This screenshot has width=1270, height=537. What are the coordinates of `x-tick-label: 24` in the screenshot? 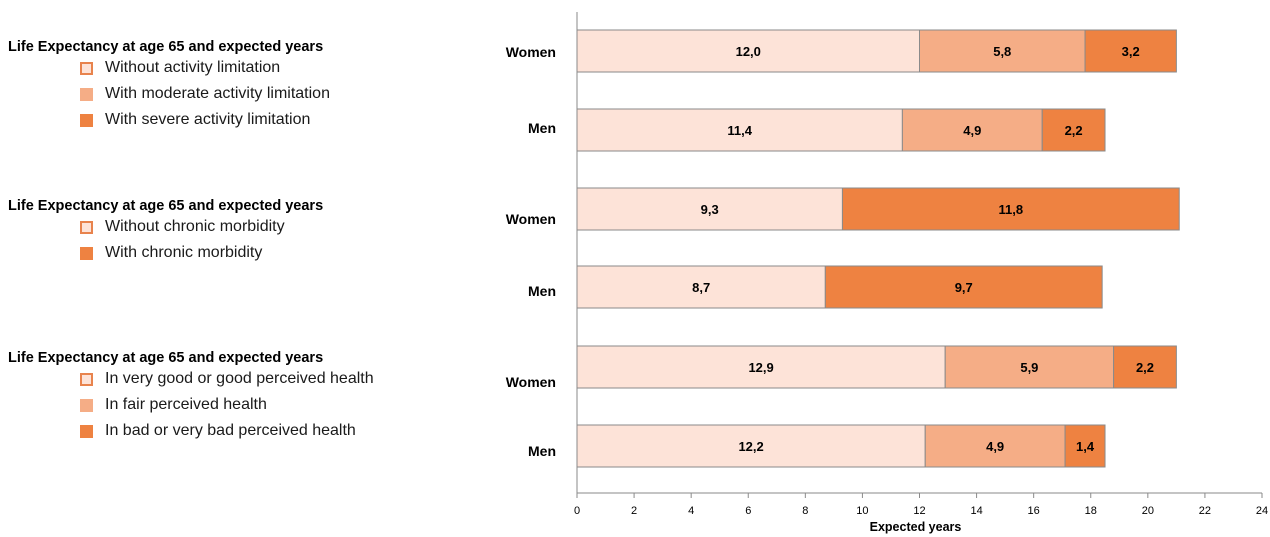 It's located at (1262, 511).